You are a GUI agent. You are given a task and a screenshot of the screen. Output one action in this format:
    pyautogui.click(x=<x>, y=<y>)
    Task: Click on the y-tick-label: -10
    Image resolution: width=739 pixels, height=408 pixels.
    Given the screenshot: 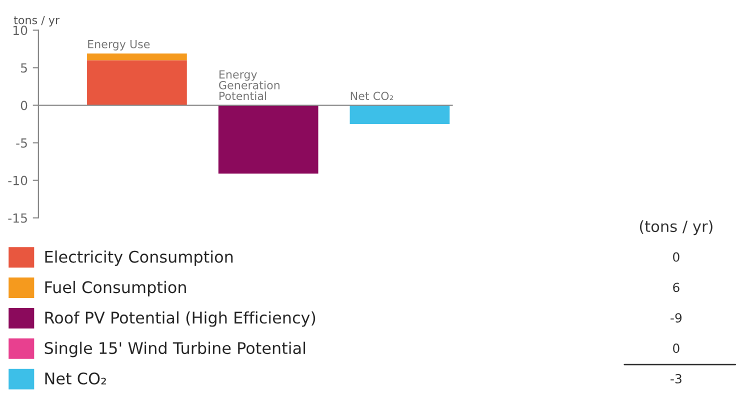 What is the action you would take?
    pyautogui.click(x=18, y=181)
    